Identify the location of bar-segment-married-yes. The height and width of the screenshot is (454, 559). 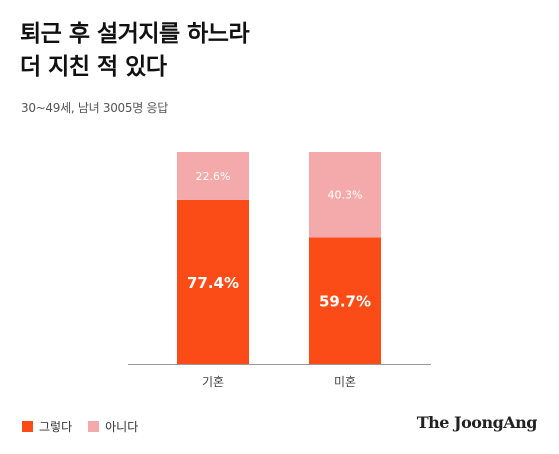
(213, 281).